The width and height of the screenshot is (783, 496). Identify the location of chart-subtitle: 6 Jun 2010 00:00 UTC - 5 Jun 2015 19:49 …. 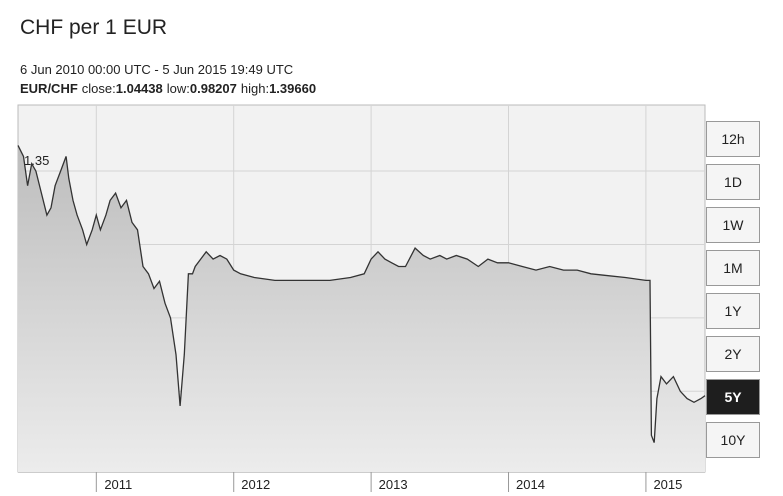
(156, 69).